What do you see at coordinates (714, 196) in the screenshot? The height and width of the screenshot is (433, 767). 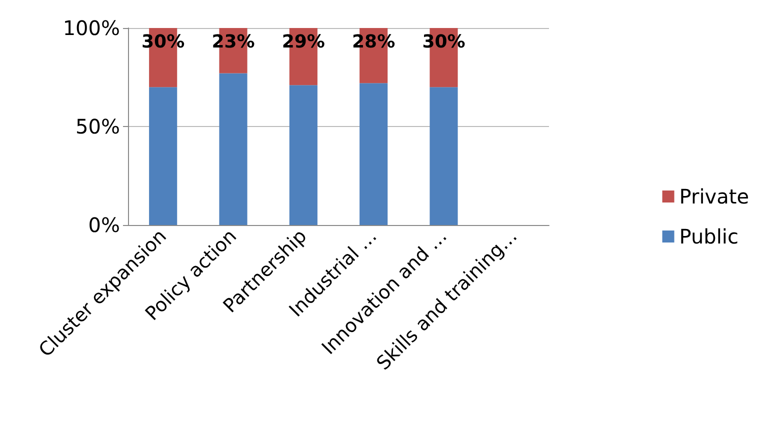 I see `legend-label: Private` at bounding box center [714, 196].